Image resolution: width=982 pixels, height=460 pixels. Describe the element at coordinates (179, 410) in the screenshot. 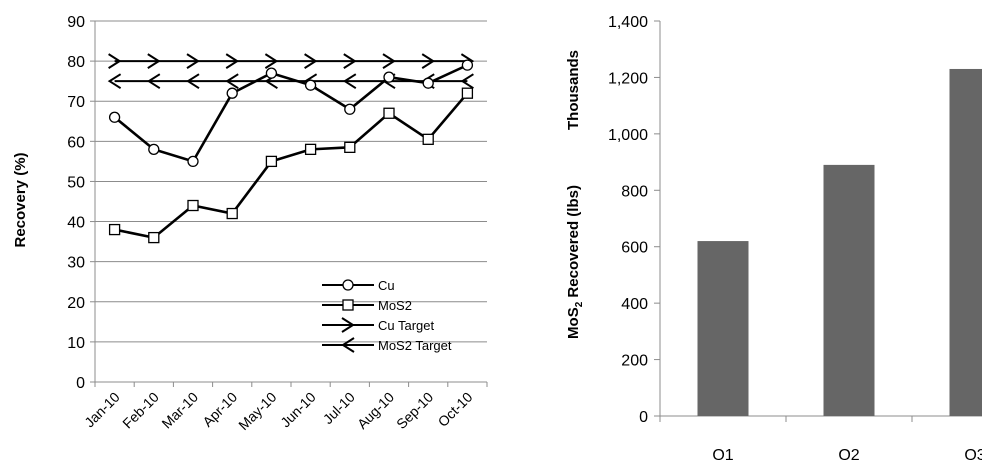

I see `line-chart-x-tick-label: Mar-10` at that location.